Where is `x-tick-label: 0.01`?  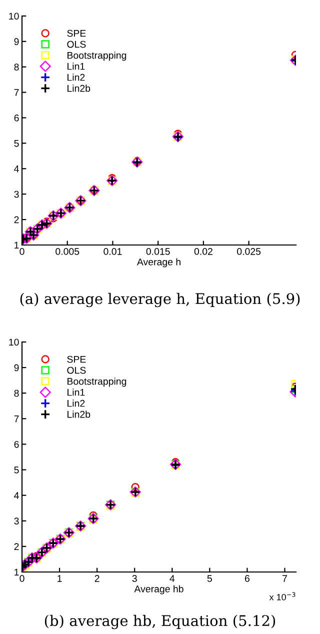 x-tick-label: 0.01 is located at coordinates (113, 251).